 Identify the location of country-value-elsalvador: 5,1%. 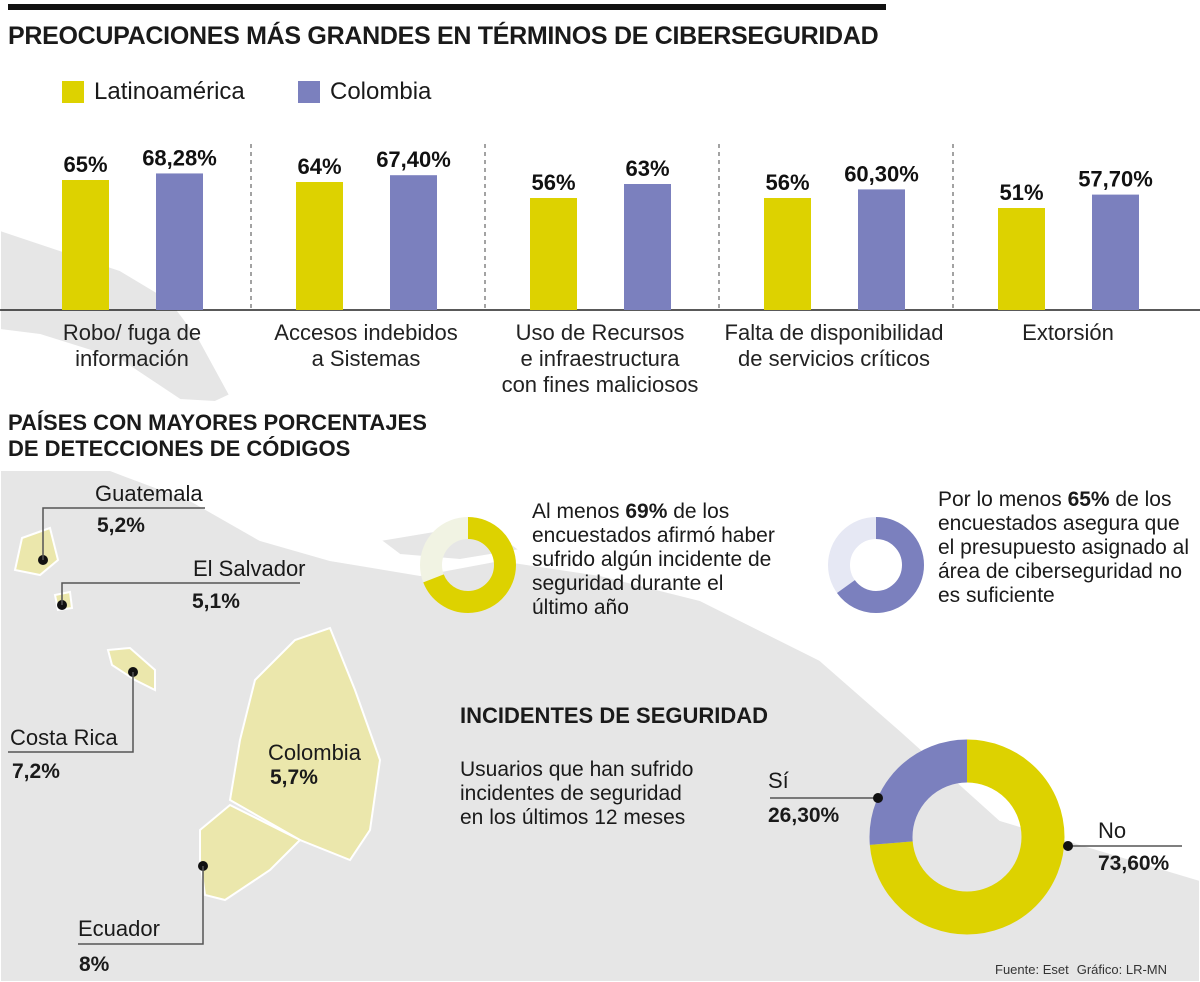
(216, 601).